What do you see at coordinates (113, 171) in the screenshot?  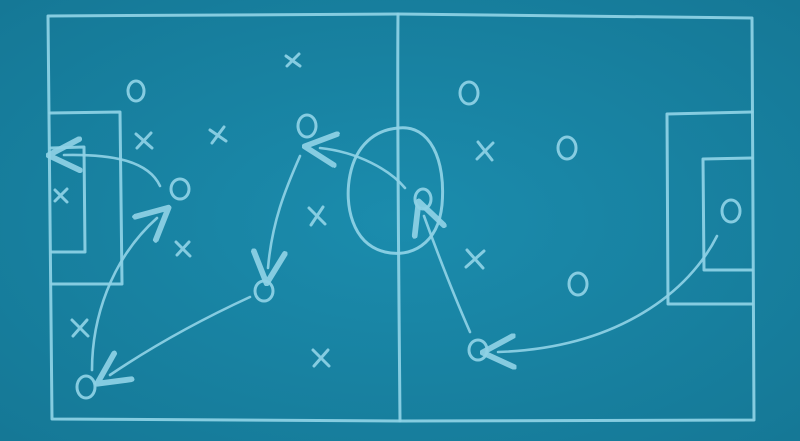 I see `arrow-to-left-goal` at bounding box center [113, 171].